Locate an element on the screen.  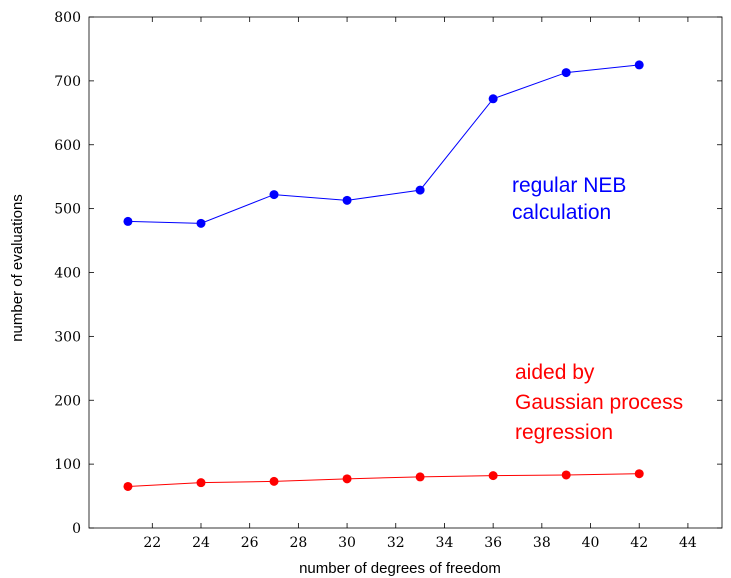
x-tick-label: 36 is located at coordinates (493, 543).